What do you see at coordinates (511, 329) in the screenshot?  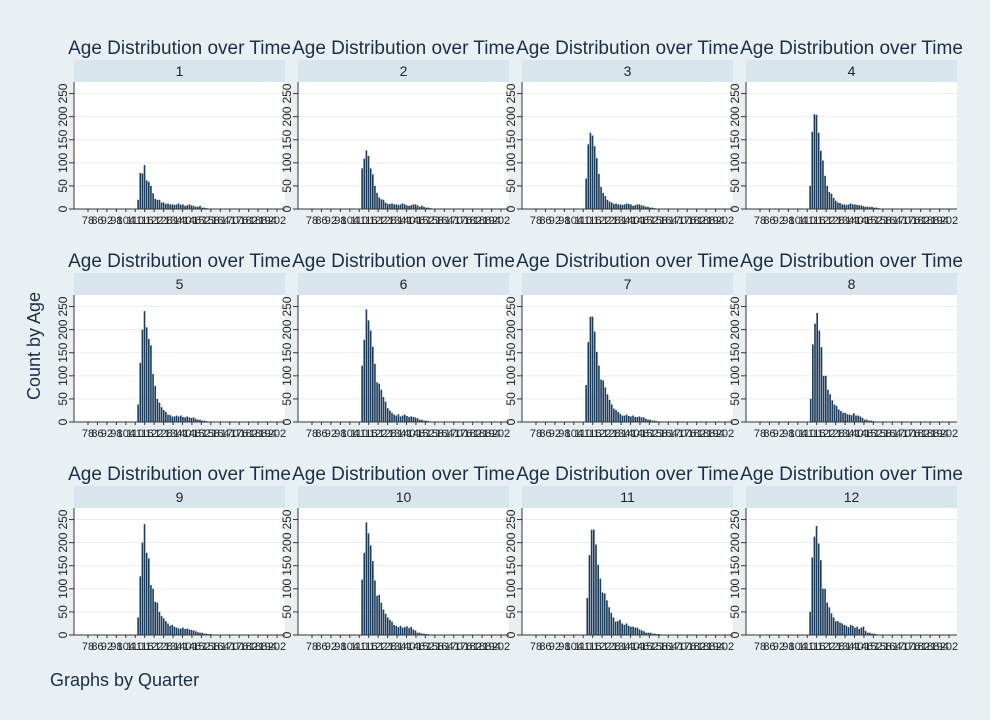 I see `y-tick-label: 200` at bounding box center [511, 329].